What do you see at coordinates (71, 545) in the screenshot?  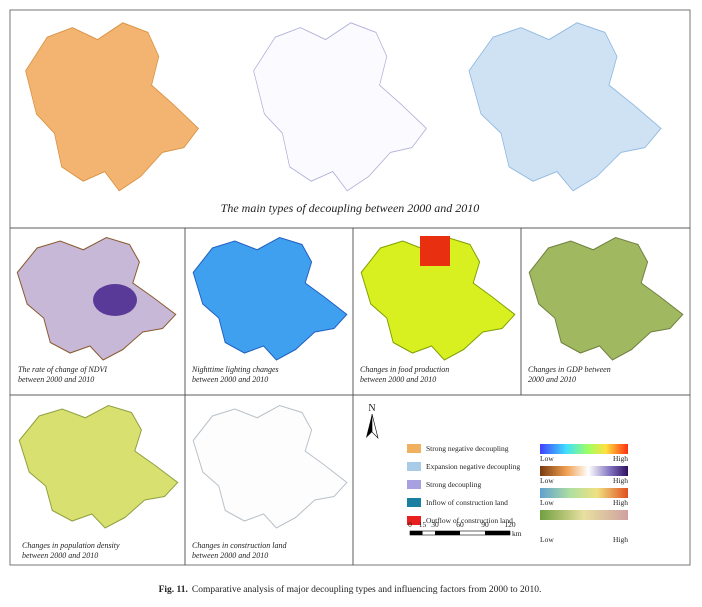 I see `panel-label: Changes in population density` at bounding box center [71, 545].